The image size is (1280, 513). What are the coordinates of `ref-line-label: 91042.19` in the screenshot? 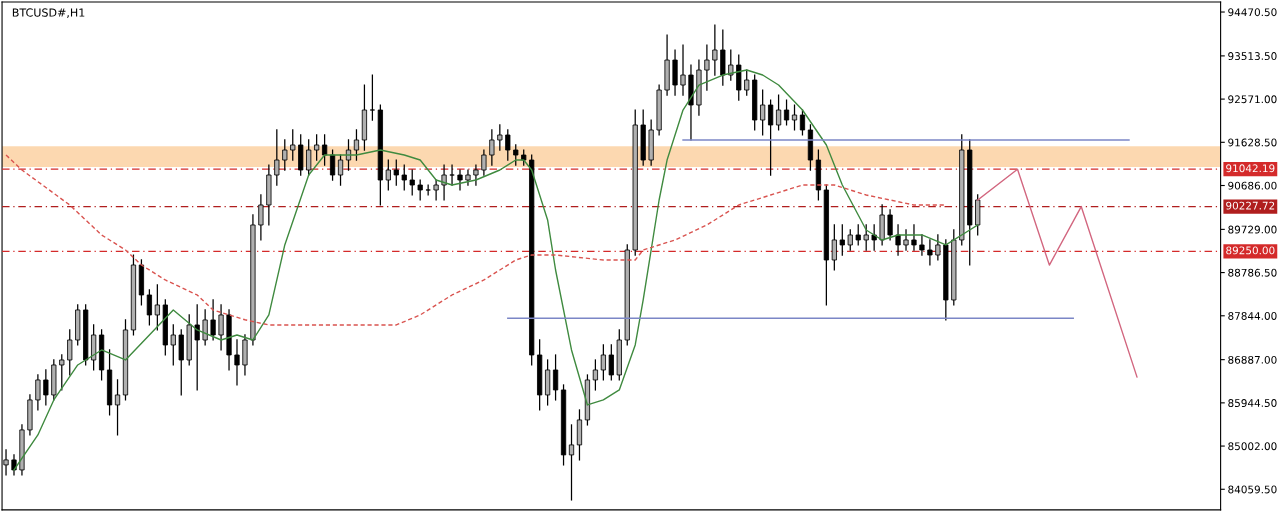 It's located at (1250, 168).